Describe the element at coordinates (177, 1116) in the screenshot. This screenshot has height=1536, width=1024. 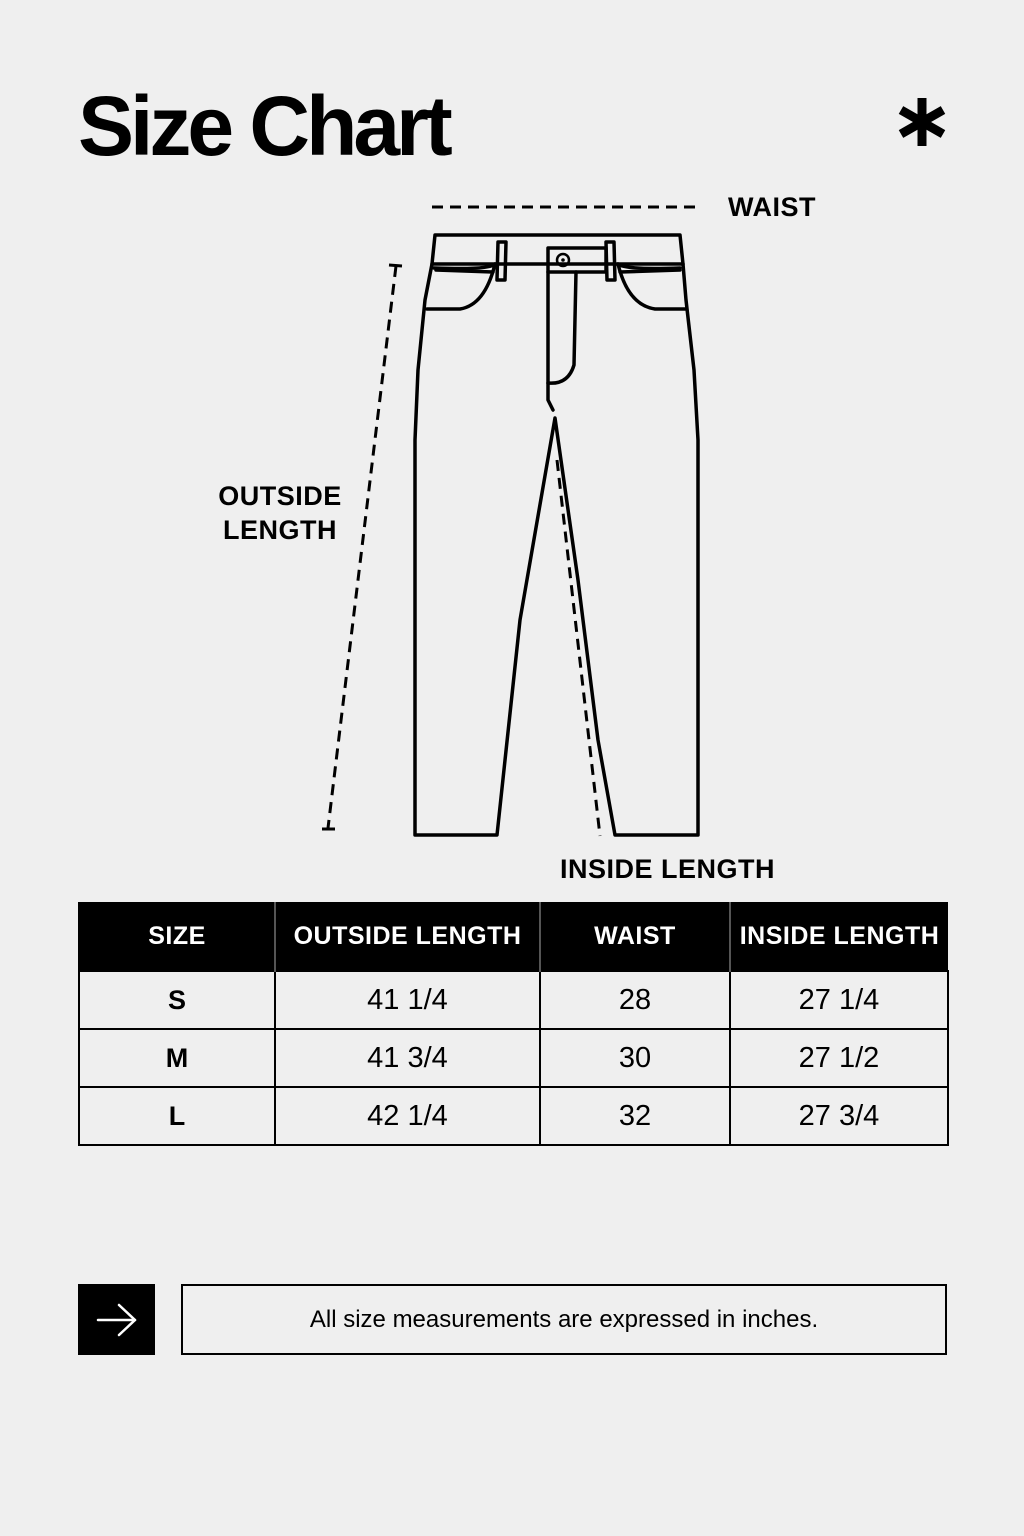
I see `size-cell: L` at that location.